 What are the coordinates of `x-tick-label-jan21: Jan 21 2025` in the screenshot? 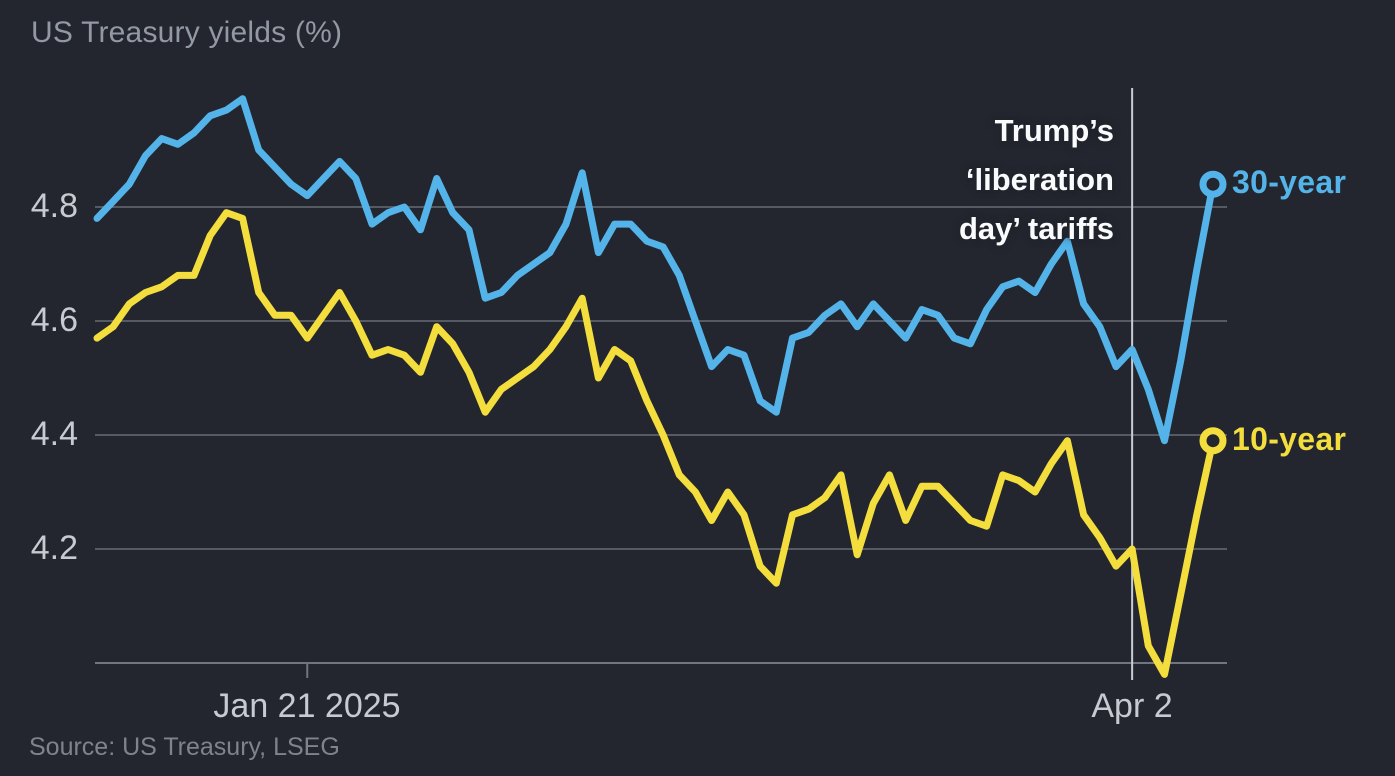 It's located at (307, 706).